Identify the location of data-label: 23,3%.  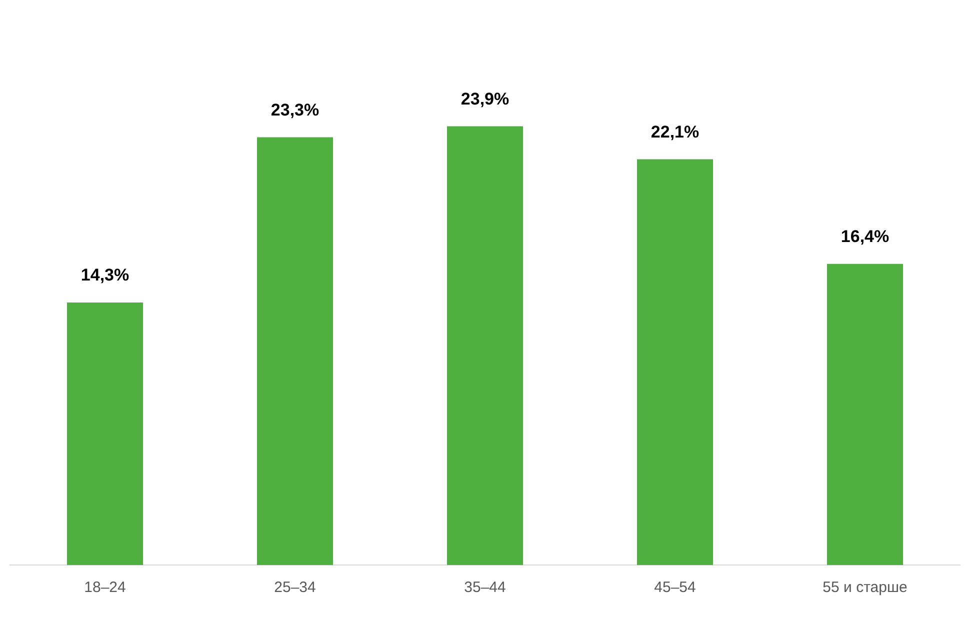
(295, 110).